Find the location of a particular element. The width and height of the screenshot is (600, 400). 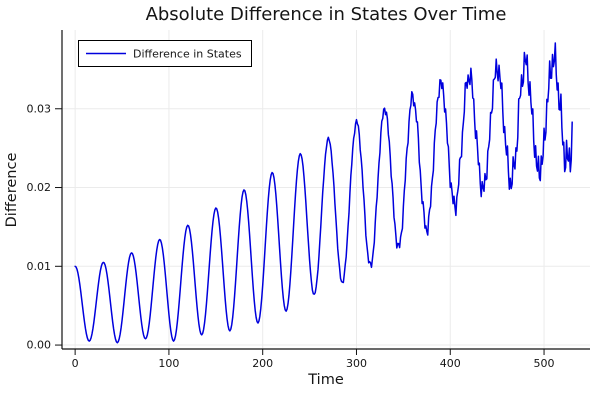

x-tick-label: 200 is located at coordinates (262, 363).